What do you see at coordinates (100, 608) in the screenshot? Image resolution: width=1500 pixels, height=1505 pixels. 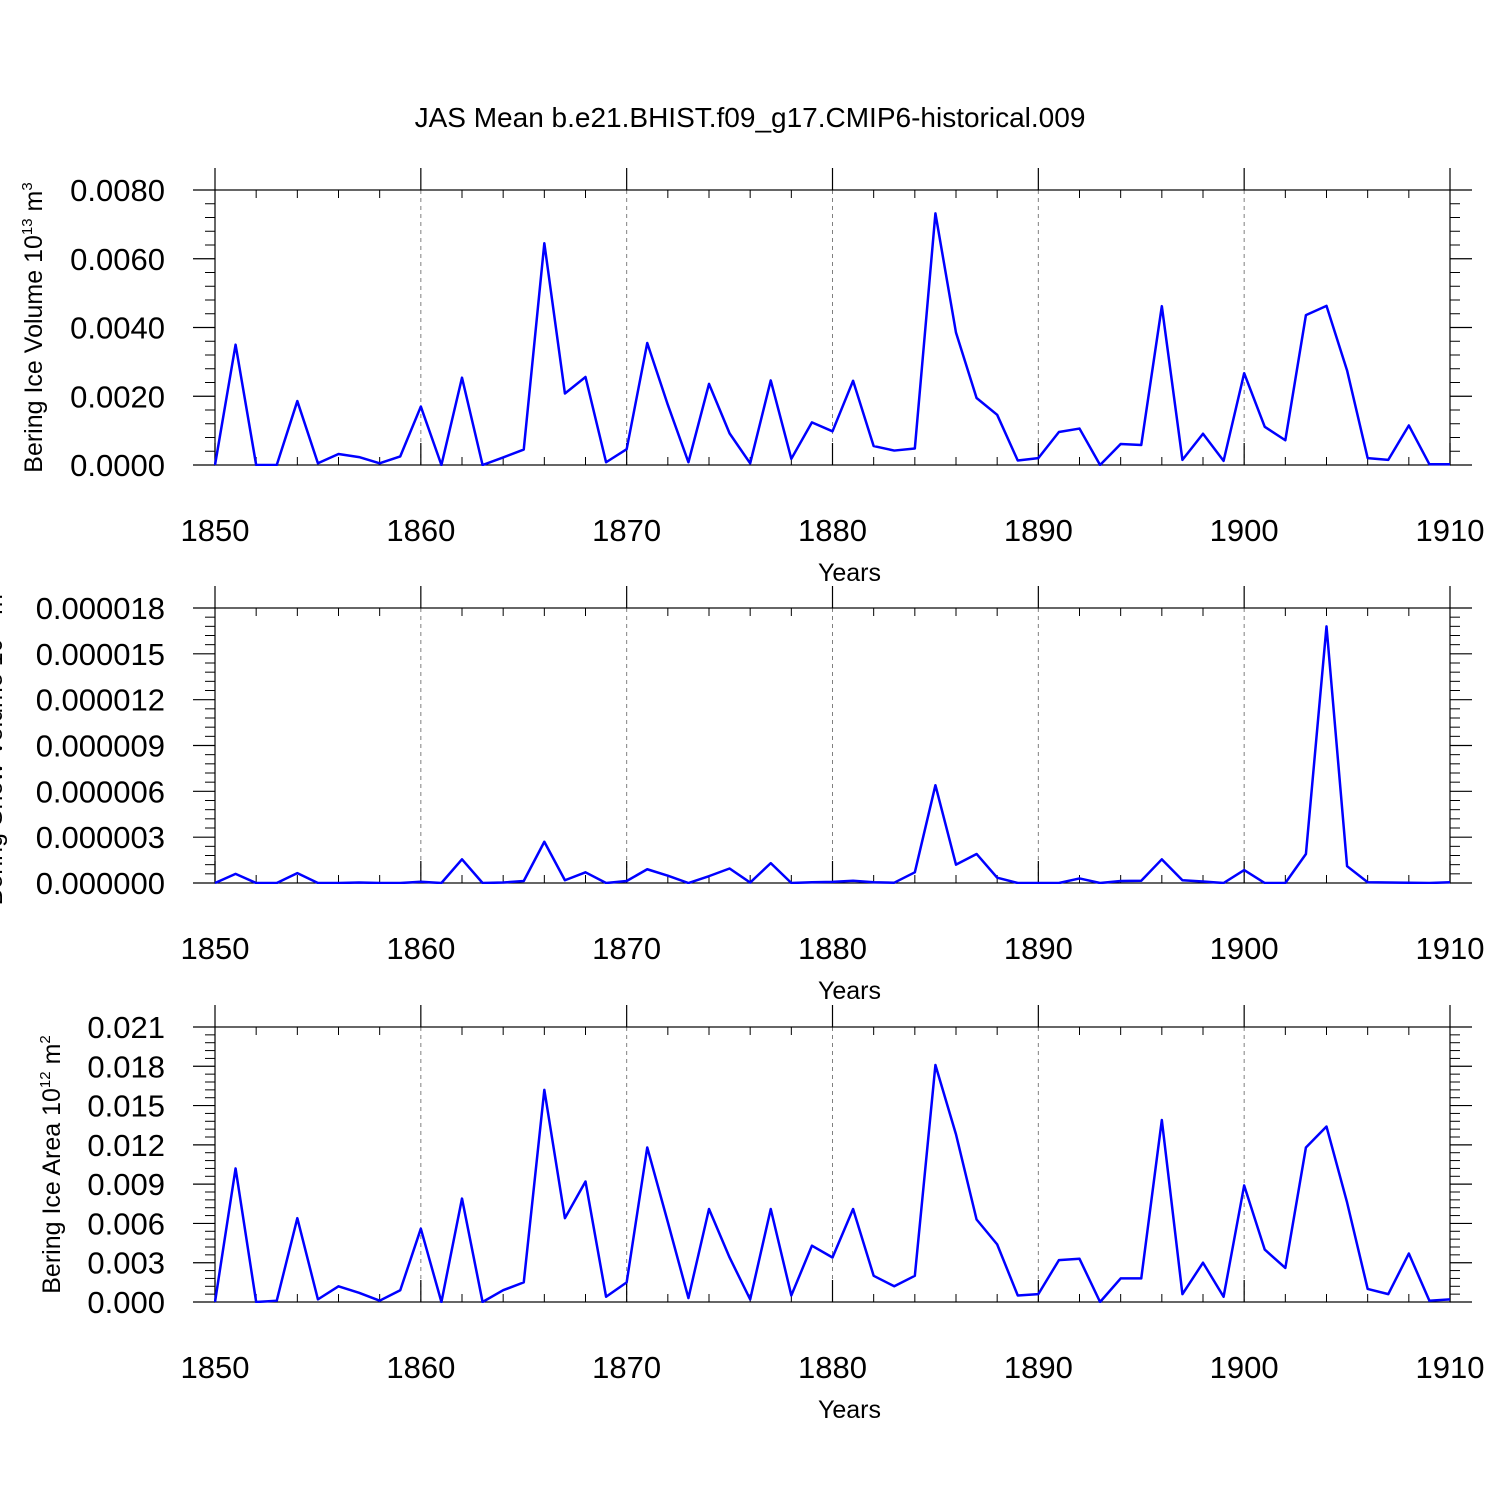 I see `y-tick-label: 0.000018` at bounding box center [100, 608].